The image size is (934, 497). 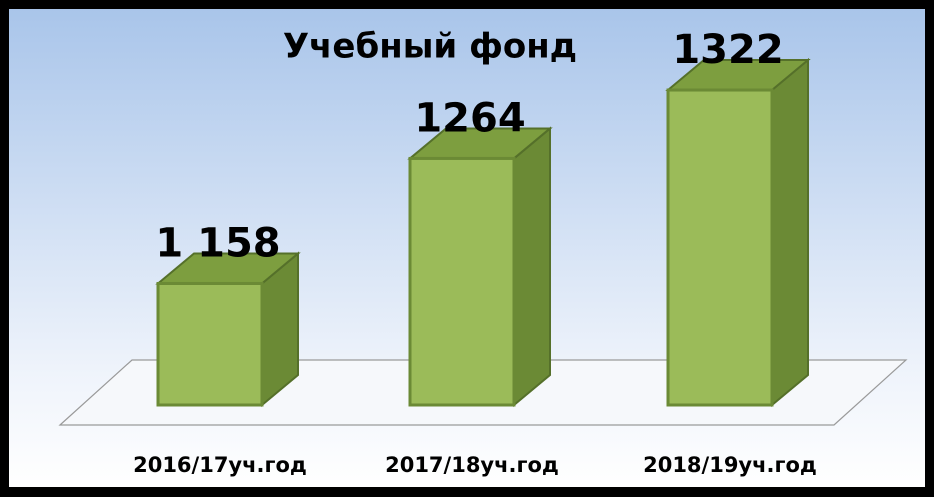 What do you see at coordinates (472, 465) in the screenshot?
I see `x-tick-label: 2017/18уч.год` at bounding box center [472, 465].